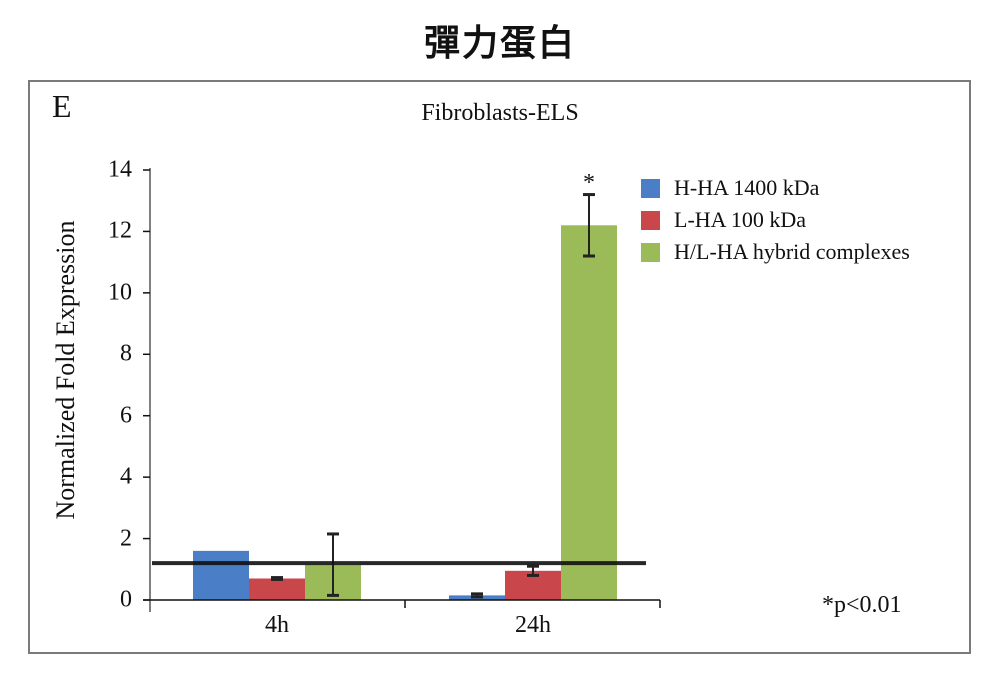 This screenshot has width=1000, height=680. Describe the element at coordinates (792, 251) in the screenshot. I see `legend-label: H/L-HA hybrid complexes` at that location.